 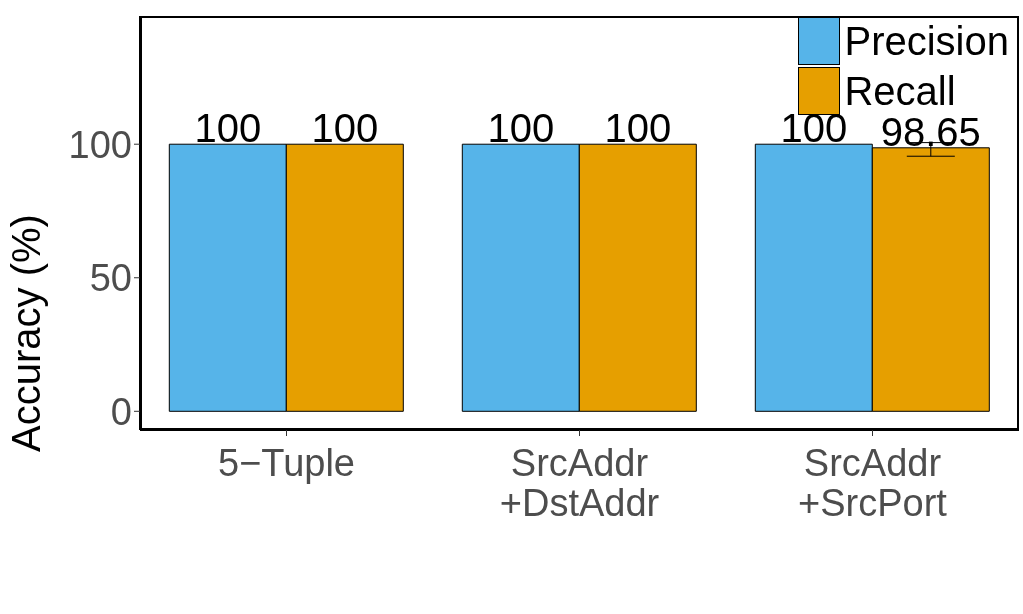 What do you see at coordinates (110, 278) in the screenshot?
I see `y-tick-label: 50` at bounding box center [110, 278].